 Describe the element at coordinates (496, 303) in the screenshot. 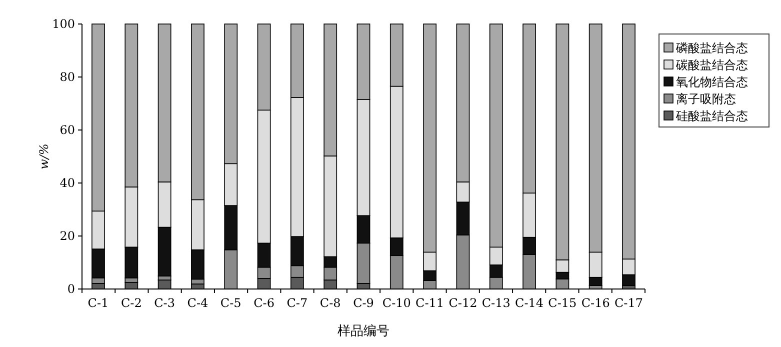

I see `x-tick-label: C-13` at that location.